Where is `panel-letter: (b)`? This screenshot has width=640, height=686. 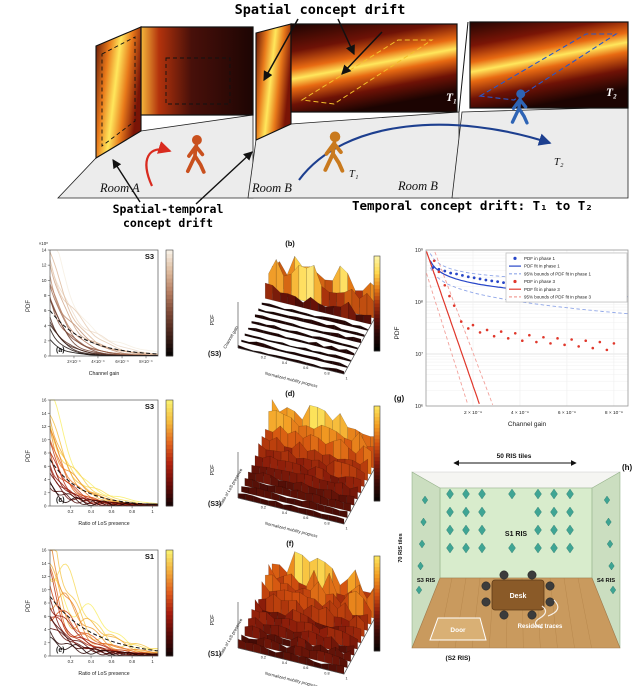
panel-letter: (b) is located at coordinates (290, 243).